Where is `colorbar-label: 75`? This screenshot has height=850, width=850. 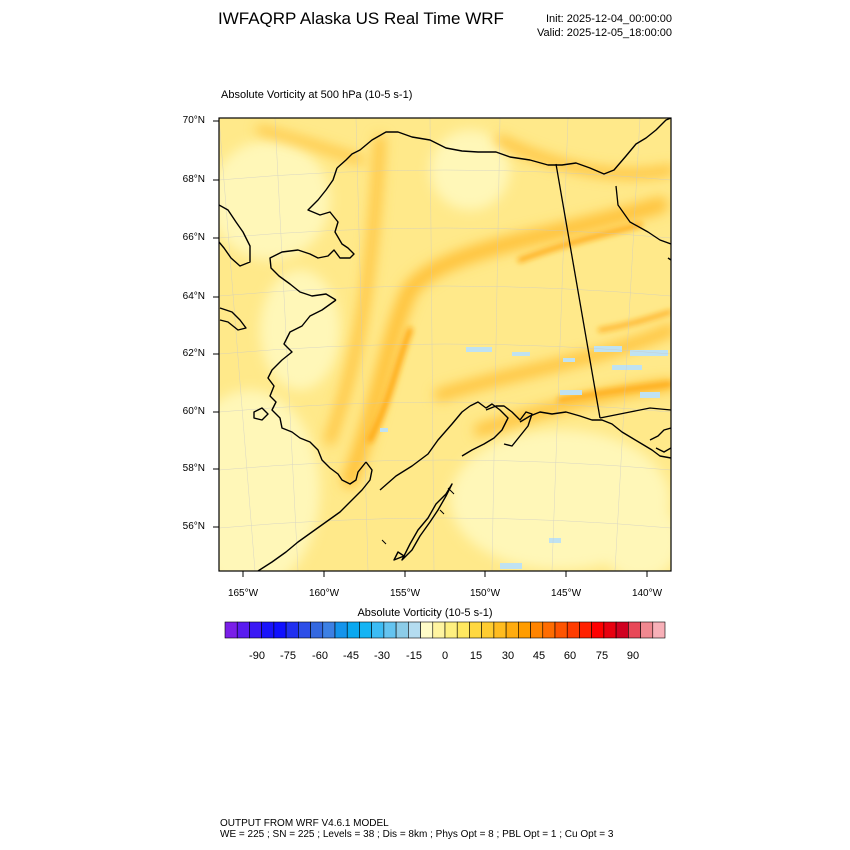 colorbar-label: 75 is located at coordinates (602, 656).